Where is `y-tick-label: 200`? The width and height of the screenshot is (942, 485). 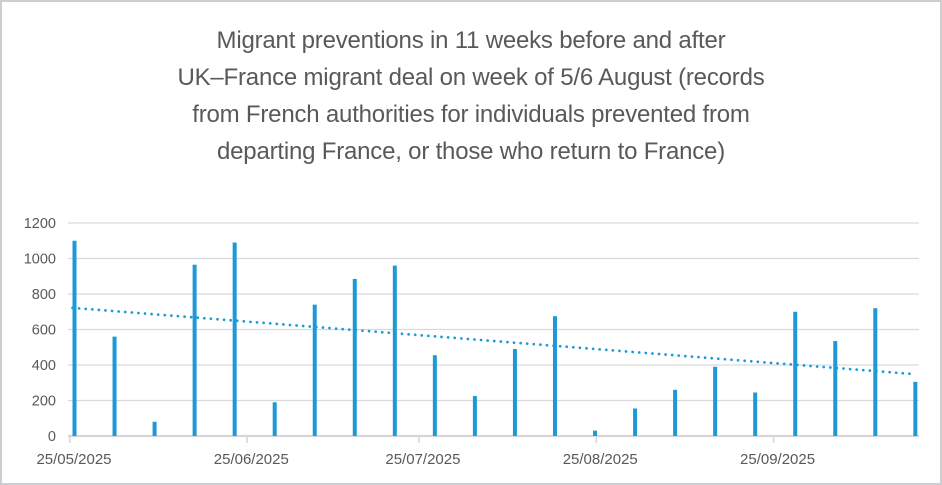 y-tick-label: 200 is located at coordinates (44, 402).